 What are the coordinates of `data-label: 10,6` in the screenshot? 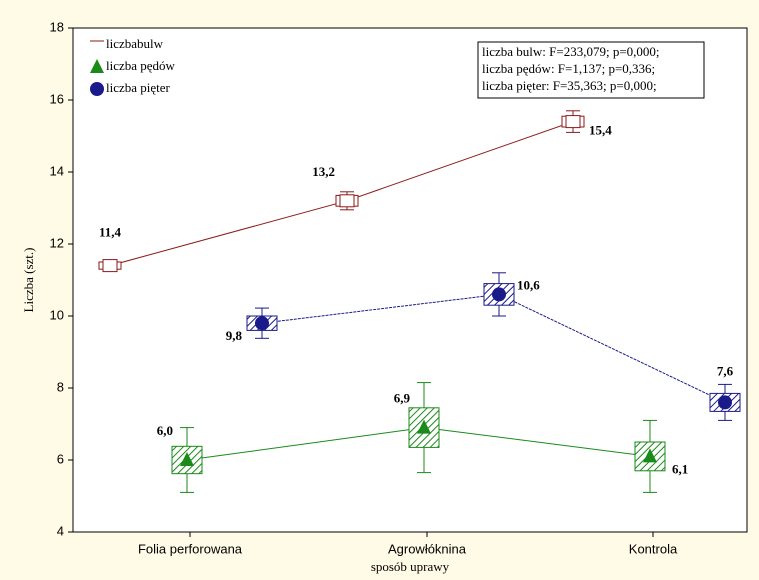 It's located at (528, 284).